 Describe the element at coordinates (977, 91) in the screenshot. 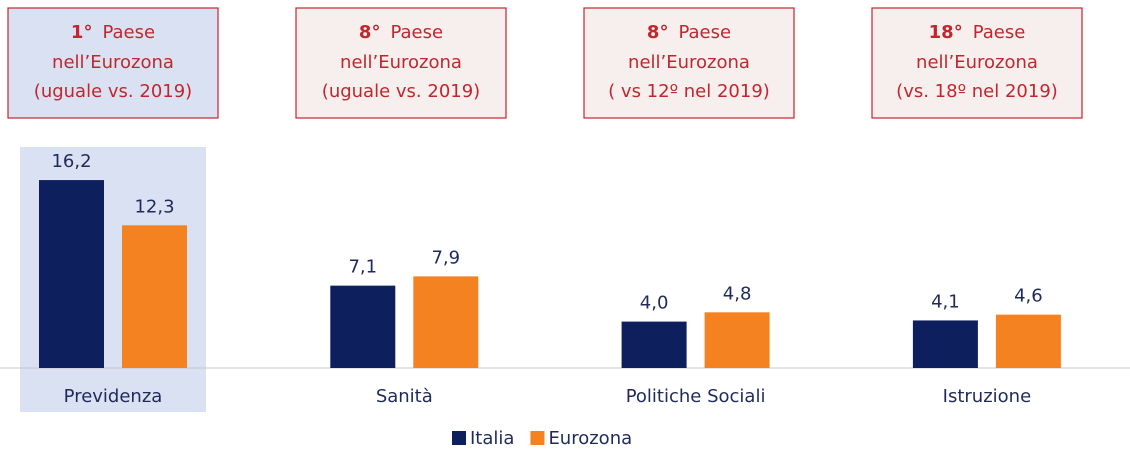

I see `annotation-line: (vs. 18º nel 2019)` at that location.